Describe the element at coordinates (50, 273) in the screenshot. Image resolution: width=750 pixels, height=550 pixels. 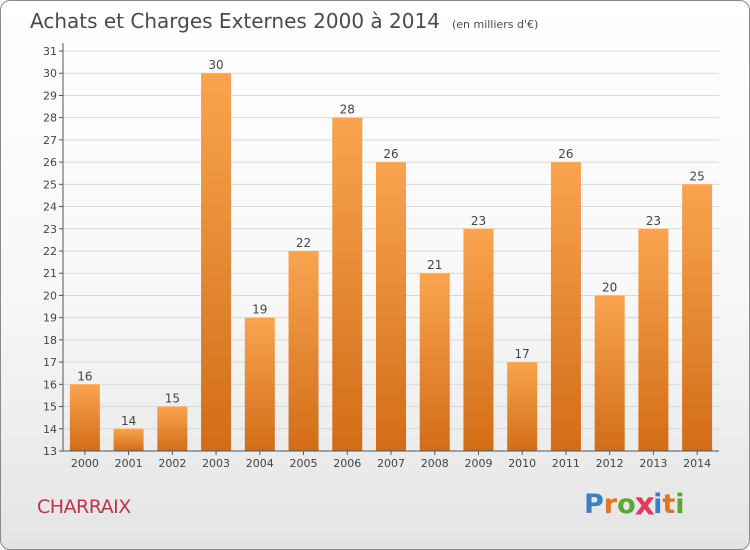
I see `y-tick-label: 21` at that location.